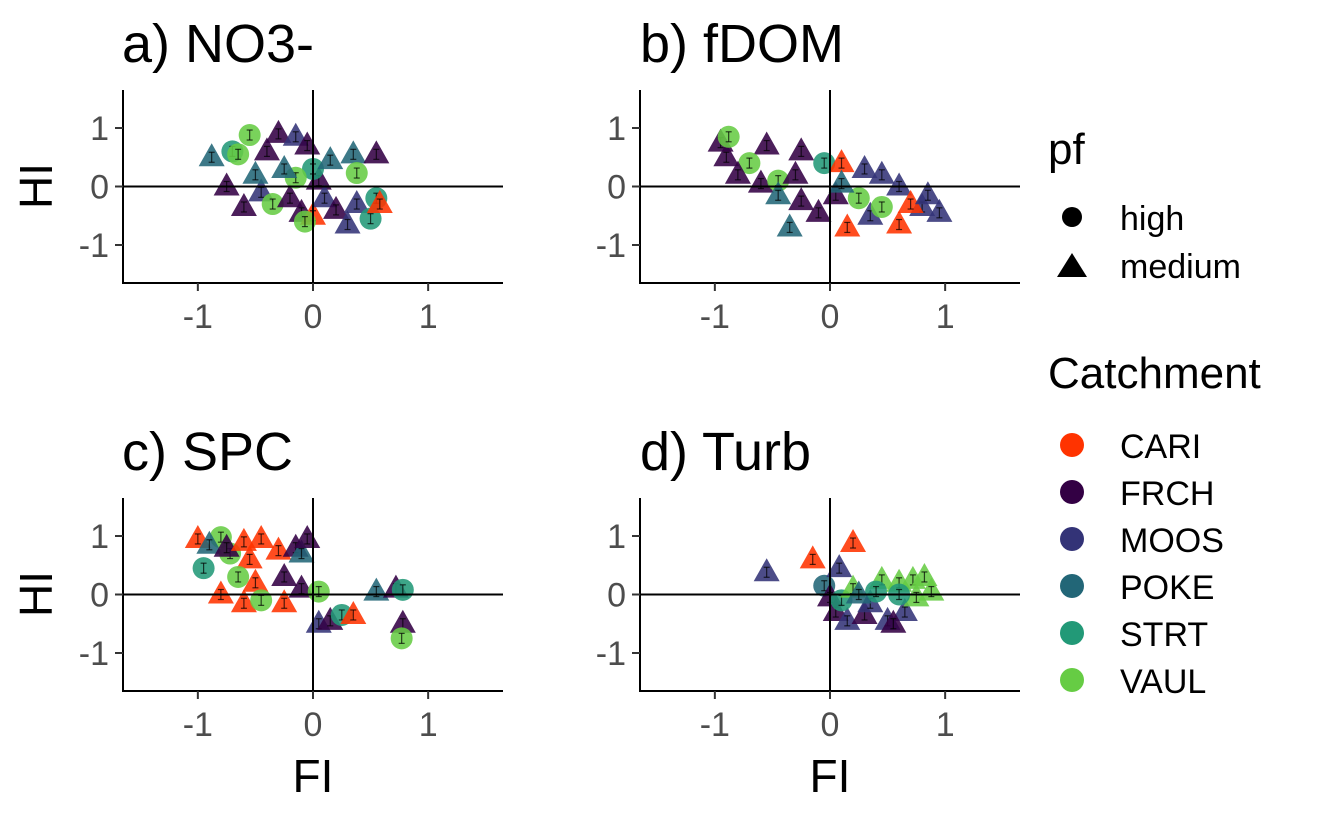 This screenshot has width=1322, height=817. I want to click on legend-swatch-vaul, so click(1072, 680).